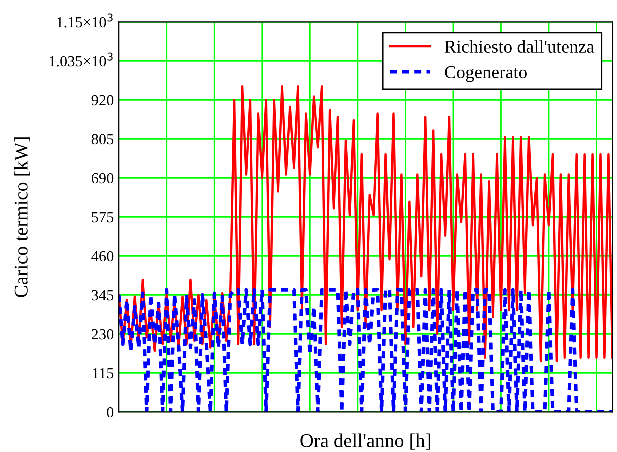  Describe the element at coordinates (103, 334) in the screenshot. I see `y-tick-label: 230` at that location.